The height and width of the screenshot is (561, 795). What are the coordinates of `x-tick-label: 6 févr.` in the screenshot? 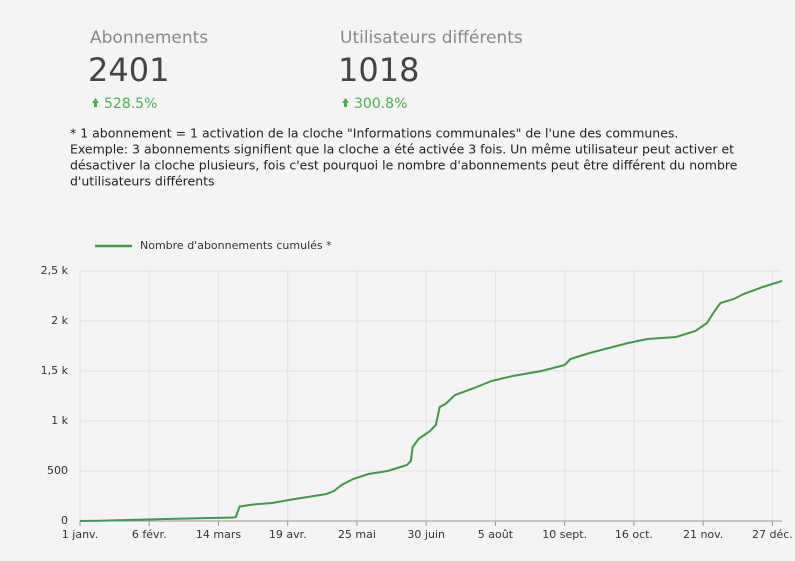 It's located at (149, 534).